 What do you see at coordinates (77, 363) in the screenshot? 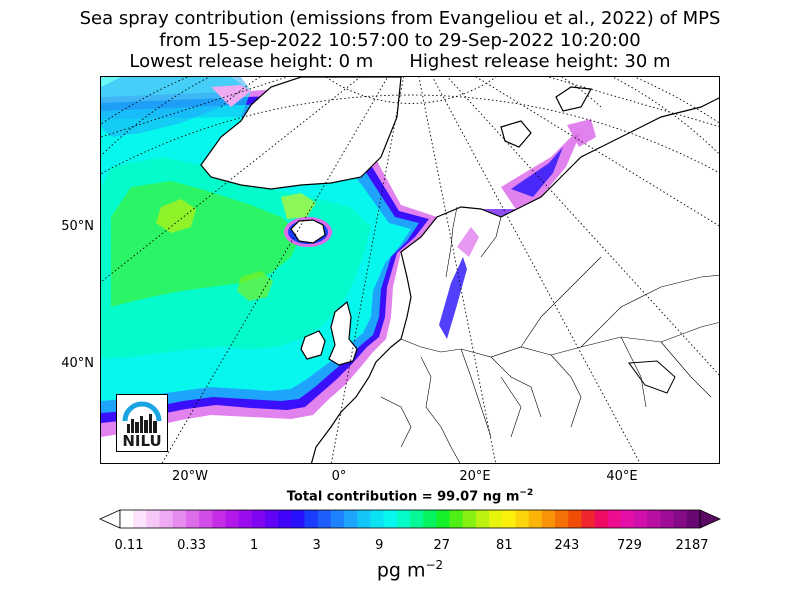
I see `lat-label-40n: 40°N` at bounding box center [77, 363].